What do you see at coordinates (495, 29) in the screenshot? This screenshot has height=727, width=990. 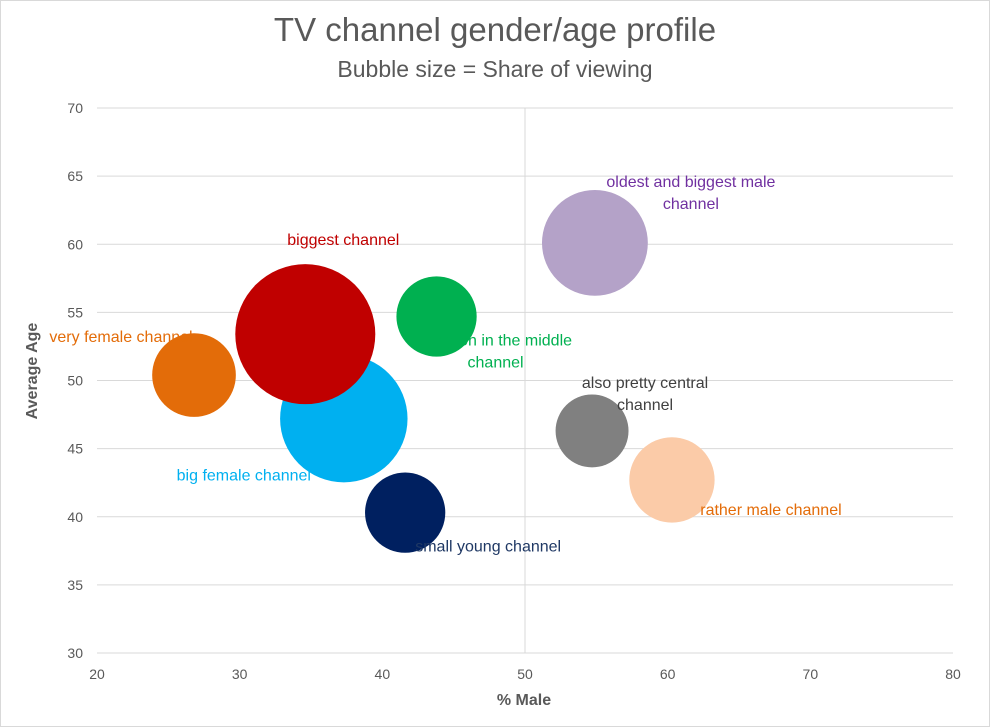 I see `chart-title: TV channel gender/age profile` at bounding box center [495, 29].